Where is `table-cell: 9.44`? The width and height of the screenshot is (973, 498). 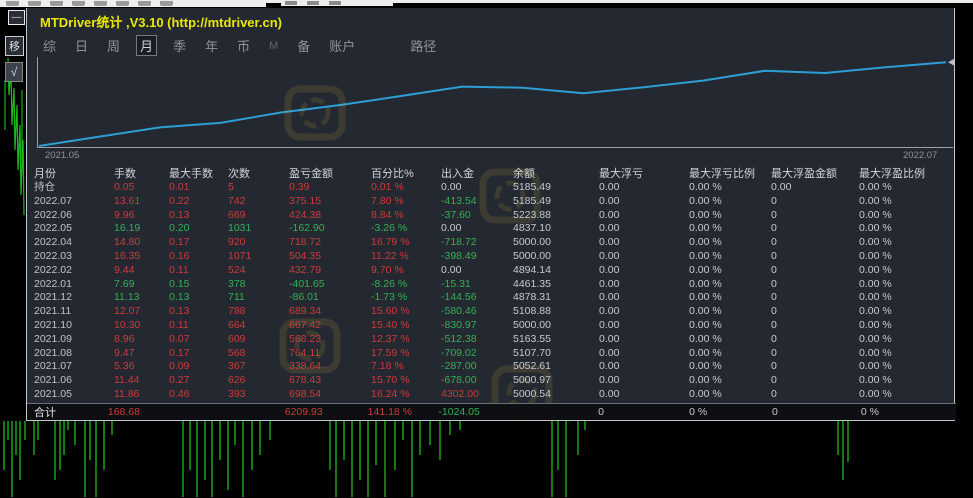
table-cell: 9.44 is located at coordinates (124, 269).